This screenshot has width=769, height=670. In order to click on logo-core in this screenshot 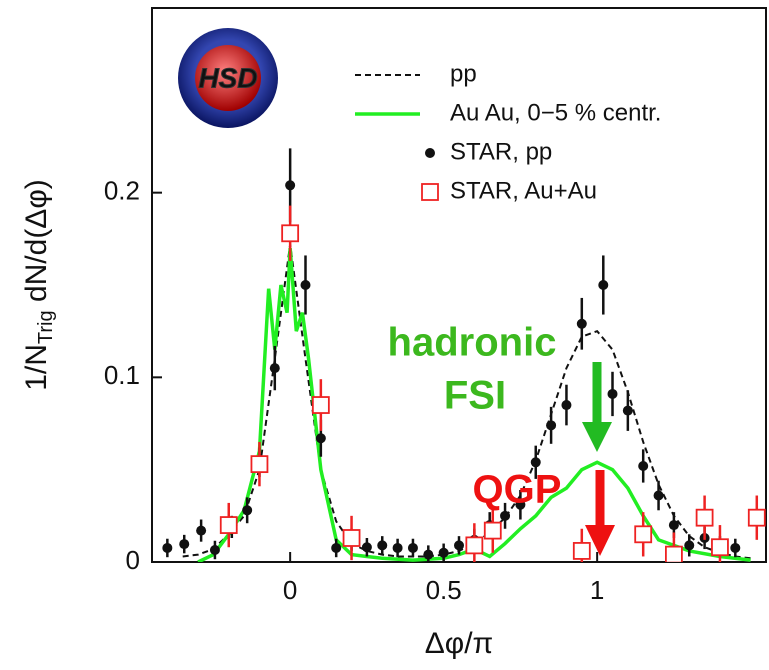, I will do `click(228, 78)`.